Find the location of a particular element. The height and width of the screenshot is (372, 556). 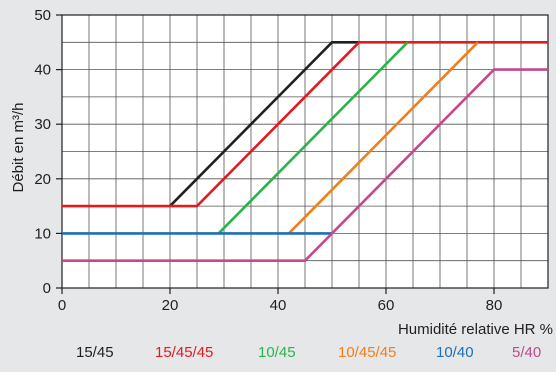

legend-label: 15/45 is located at coordinates (95, 352).